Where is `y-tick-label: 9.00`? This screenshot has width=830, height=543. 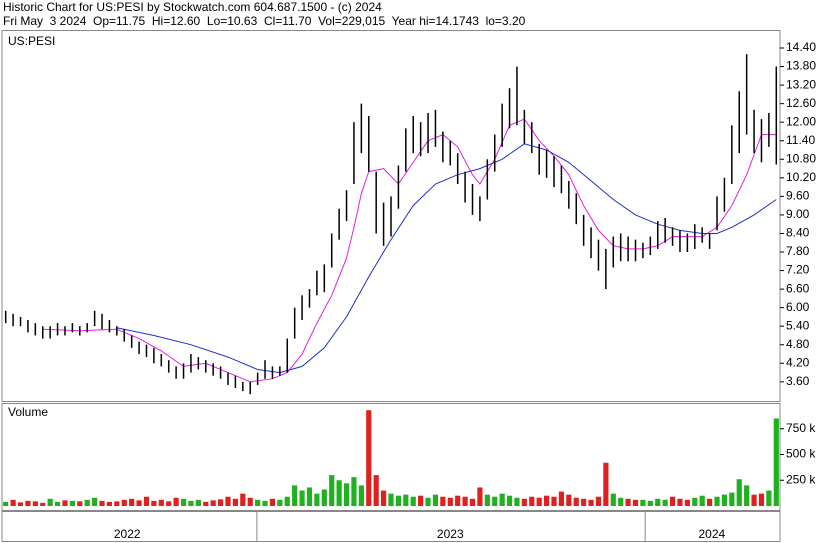
y-tick-label: 9.00 is located at coordinates (798, 214).